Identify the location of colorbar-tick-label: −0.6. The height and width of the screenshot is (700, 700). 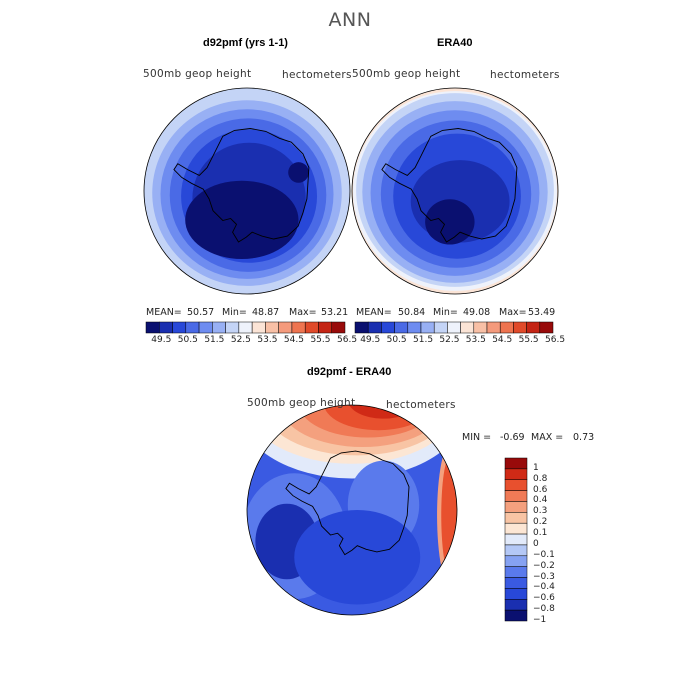
(544, 598).